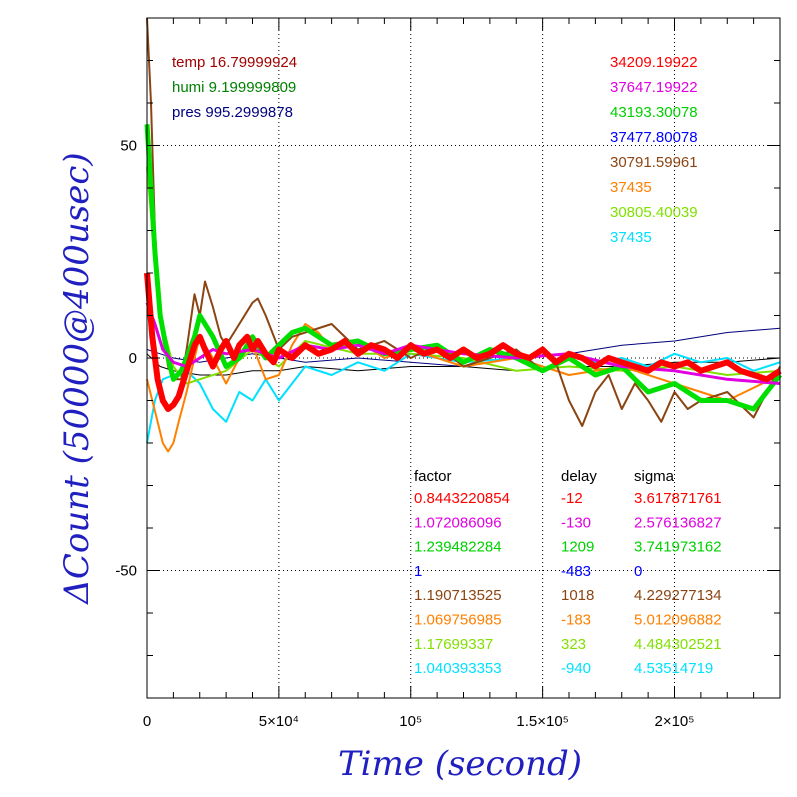  Describe the element at coordinates (418, 571) in the screenshot. I see `table-cell-factor: 1` at that location.